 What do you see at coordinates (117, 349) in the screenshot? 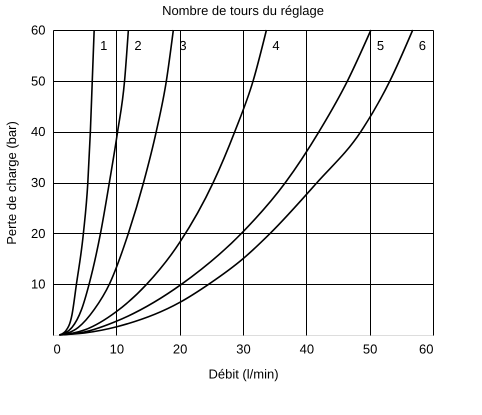
I see `x-tick-label: 10` at bounding box center [117, 349].